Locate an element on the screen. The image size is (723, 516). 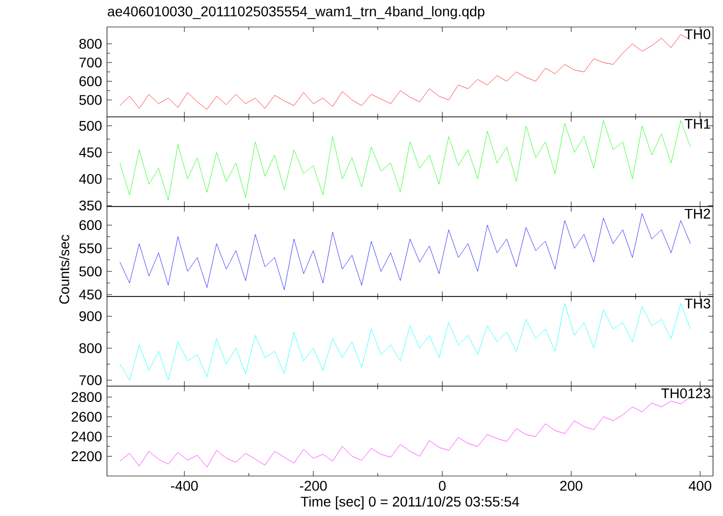
series-label: TH2 is located at coordinates (697, 213).